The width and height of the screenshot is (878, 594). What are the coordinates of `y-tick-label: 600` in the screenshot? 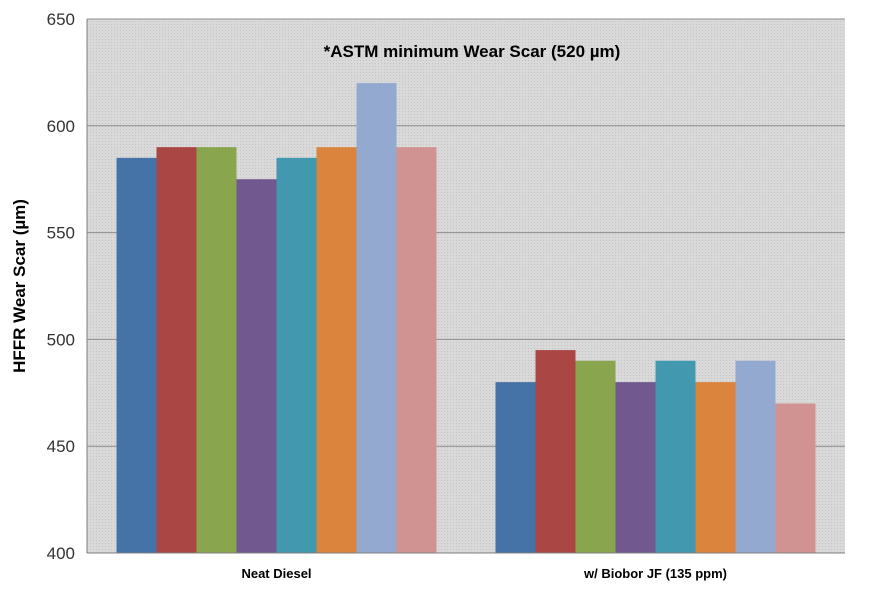 It's located at (61, 126).